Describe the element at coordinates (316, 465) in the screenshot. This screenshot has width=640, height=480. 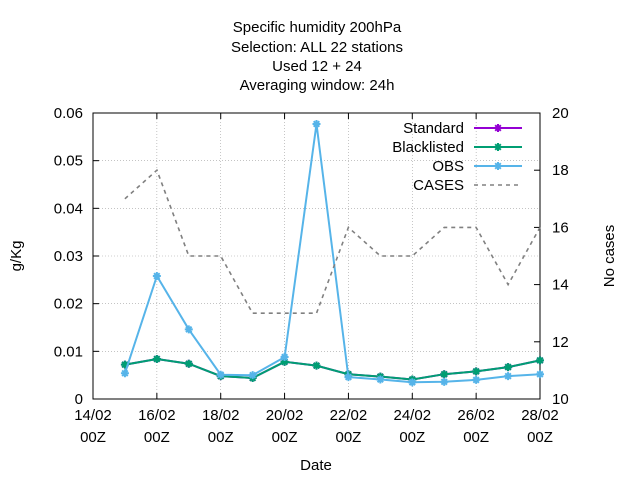
I see `x-axis-label: Date` at that location.